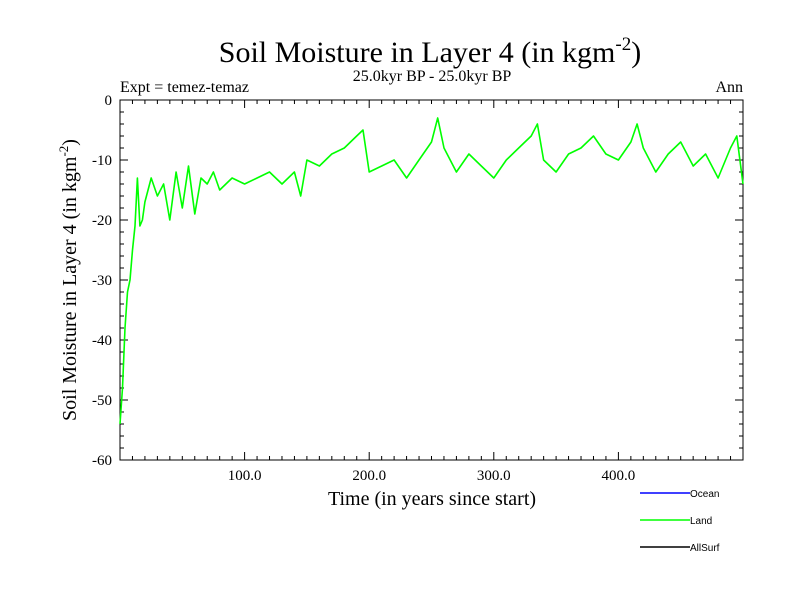  I want to click on x-tick-label: 100.0, so click(245, 476).